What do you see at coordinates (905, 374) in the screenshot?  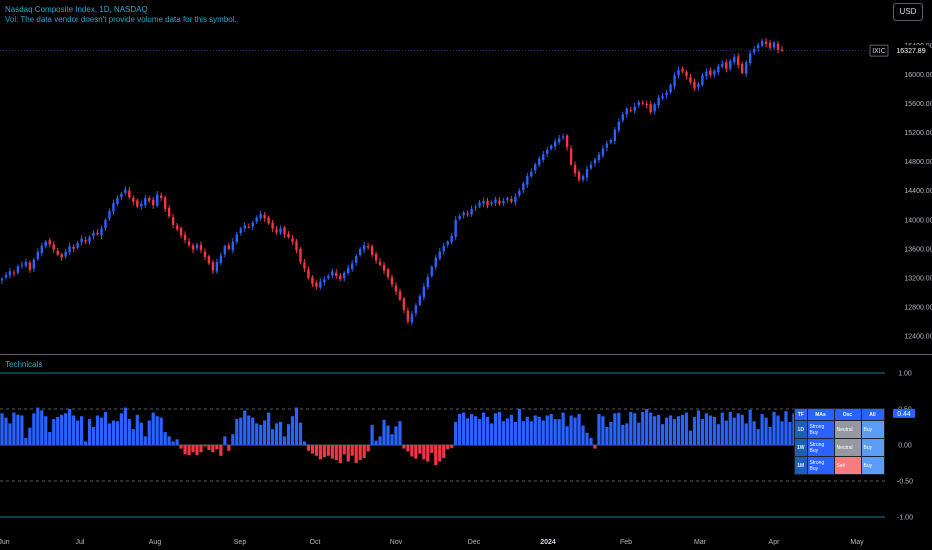 I see `indicator-tick-label: 1.00` at bounding box center [905, 374].